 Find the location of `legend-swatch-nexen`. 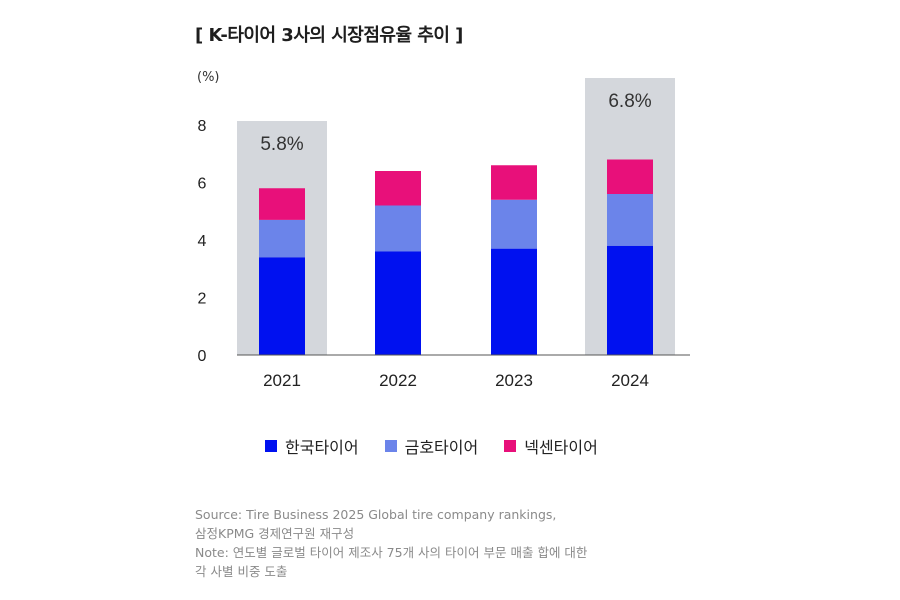

legend-swatch-nexen is located at coordinates (510, 446).